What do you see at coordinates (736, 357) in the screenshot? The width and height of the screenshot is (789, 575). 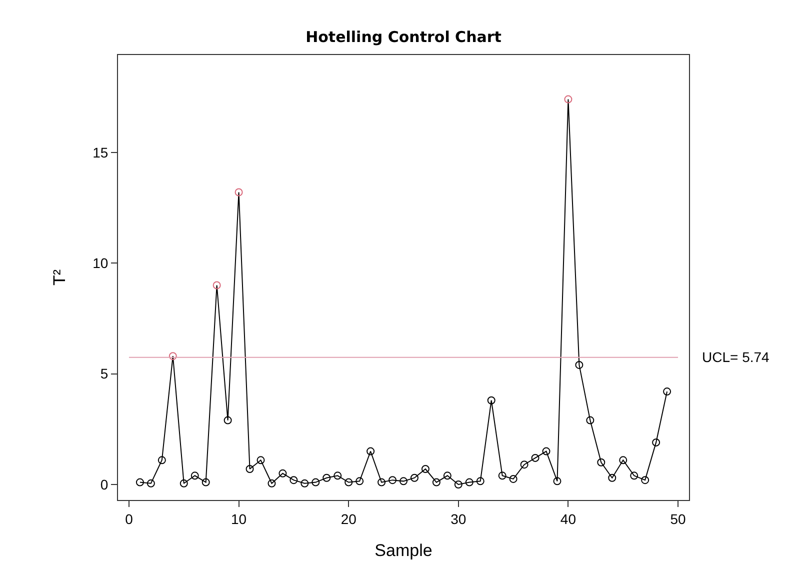 I see `ref-line-label: UCL= 5.74` at bounding box center [736, 357].